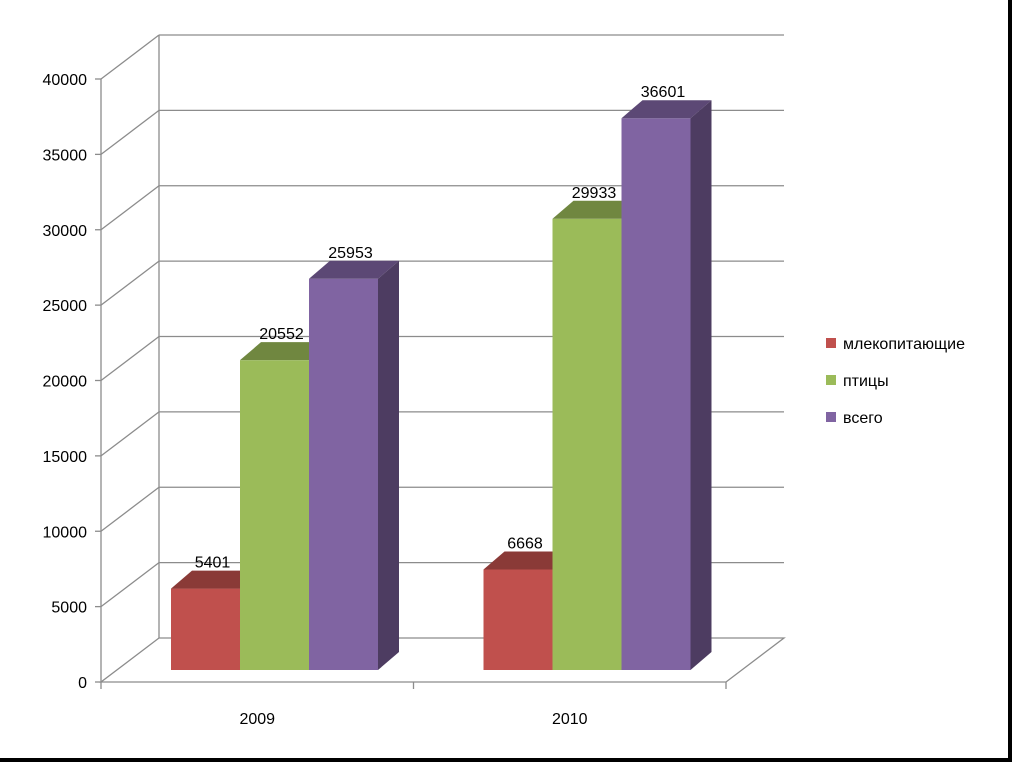 The image size is (1012, 762). Describe the element at coordinates (82, 683) in the screenshot. I see `y-tick-label: 0` at that location.